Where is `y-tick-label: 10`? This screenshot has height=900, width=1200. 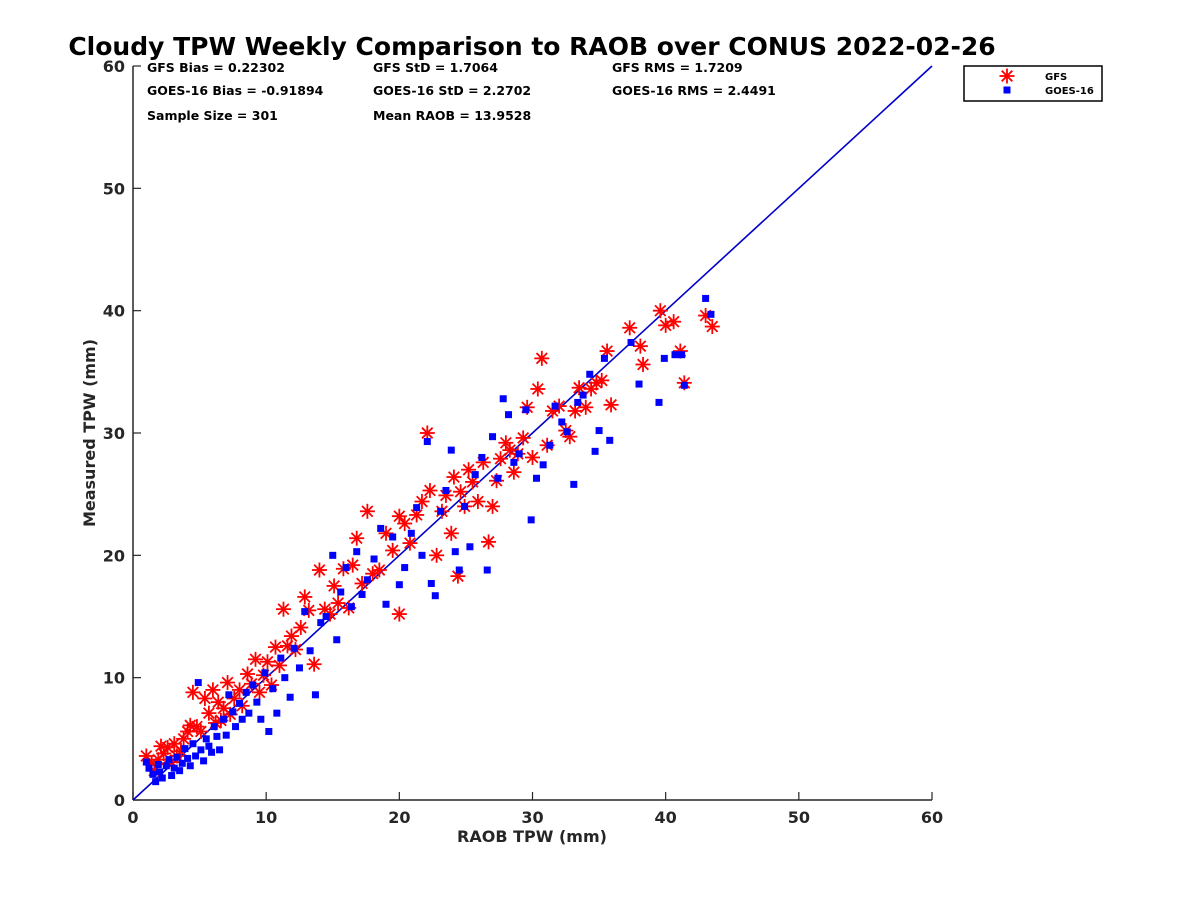 y-tick-label: 10 is located at coordinates (114, 678).